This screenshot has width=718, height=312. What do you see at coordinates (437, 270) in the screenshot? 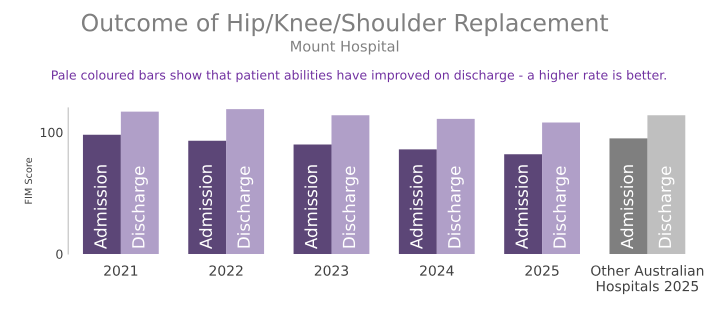
I see `x-tick-label: 2024` at bounding box center [437, 270].